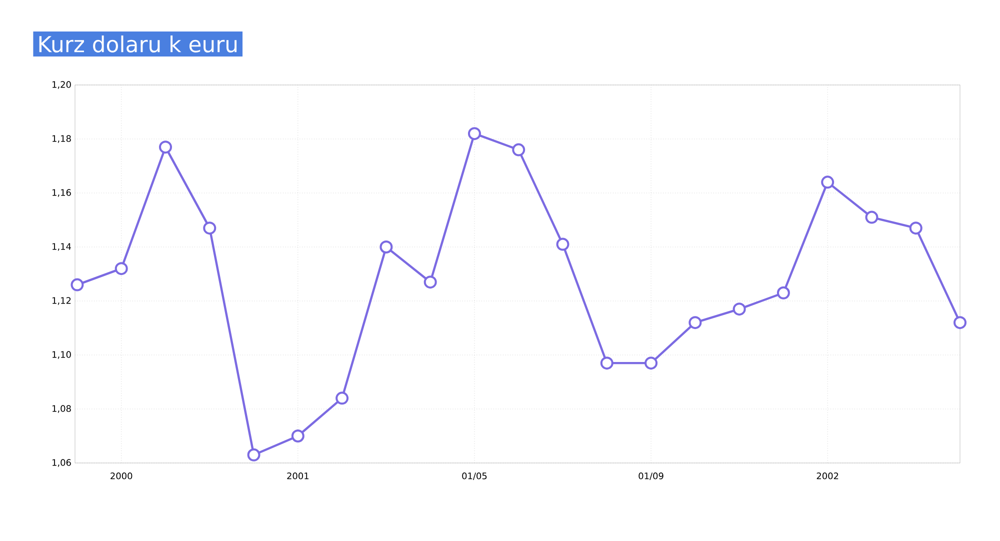 The width and height of the screenshot is (1000, 541). I want to click on chart-title: Kurz dolaru k euru, so click(138, 44).